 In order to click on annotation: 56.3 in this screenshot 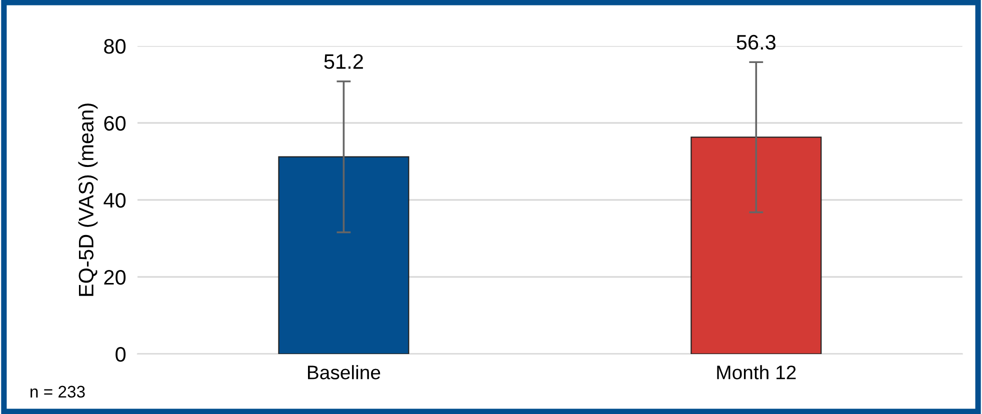, I will do `click(756, 42)`.